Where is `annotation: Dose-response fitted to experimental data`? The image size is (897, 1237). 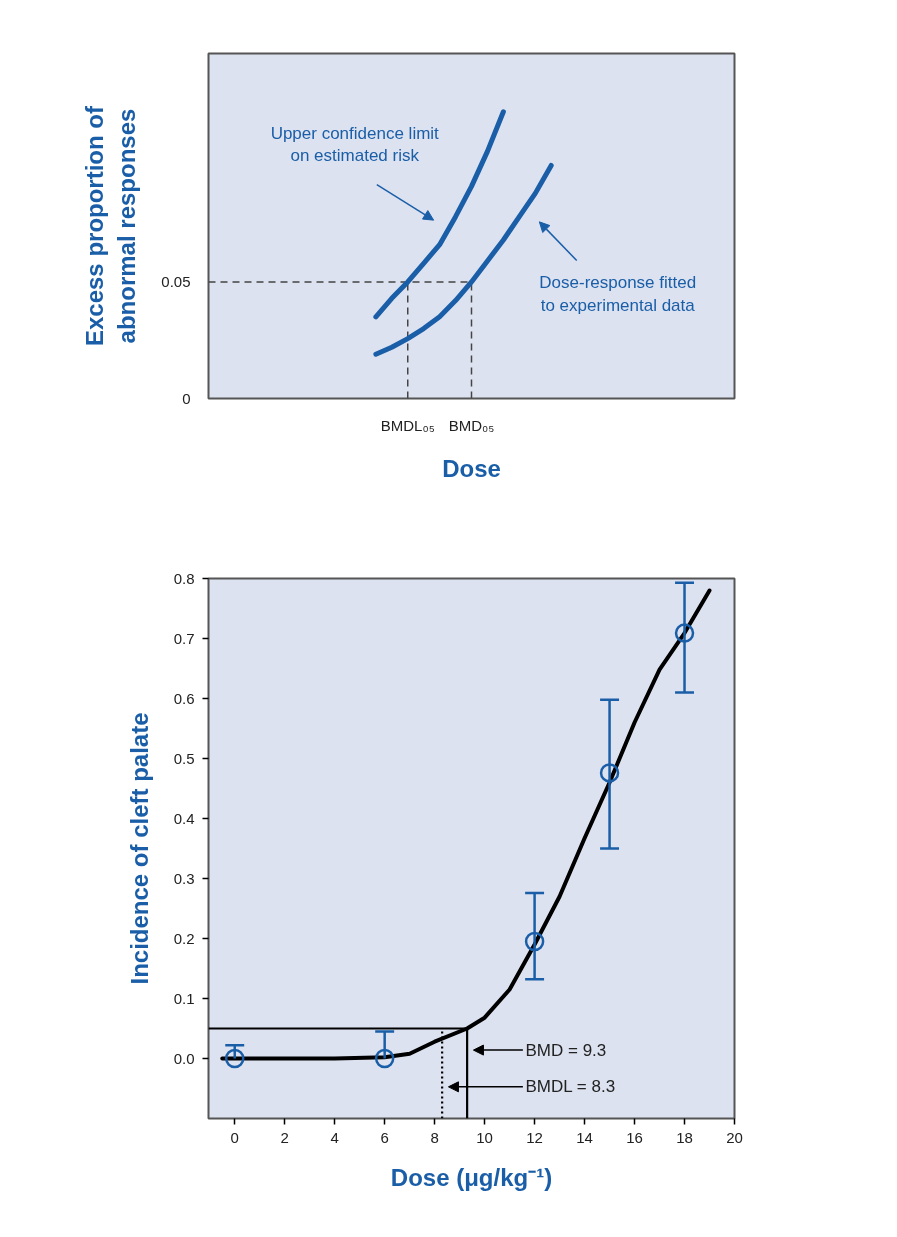 annotation: Dose-response fitted to experimental data is located at coordinates (618, 294).